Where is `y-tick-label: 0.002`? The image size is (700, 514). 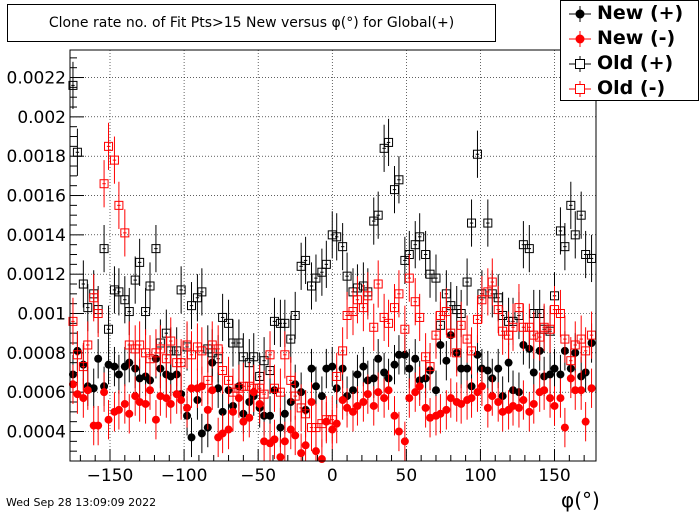 y-tick-label: 0.002 is located at coordinates (41, 118).